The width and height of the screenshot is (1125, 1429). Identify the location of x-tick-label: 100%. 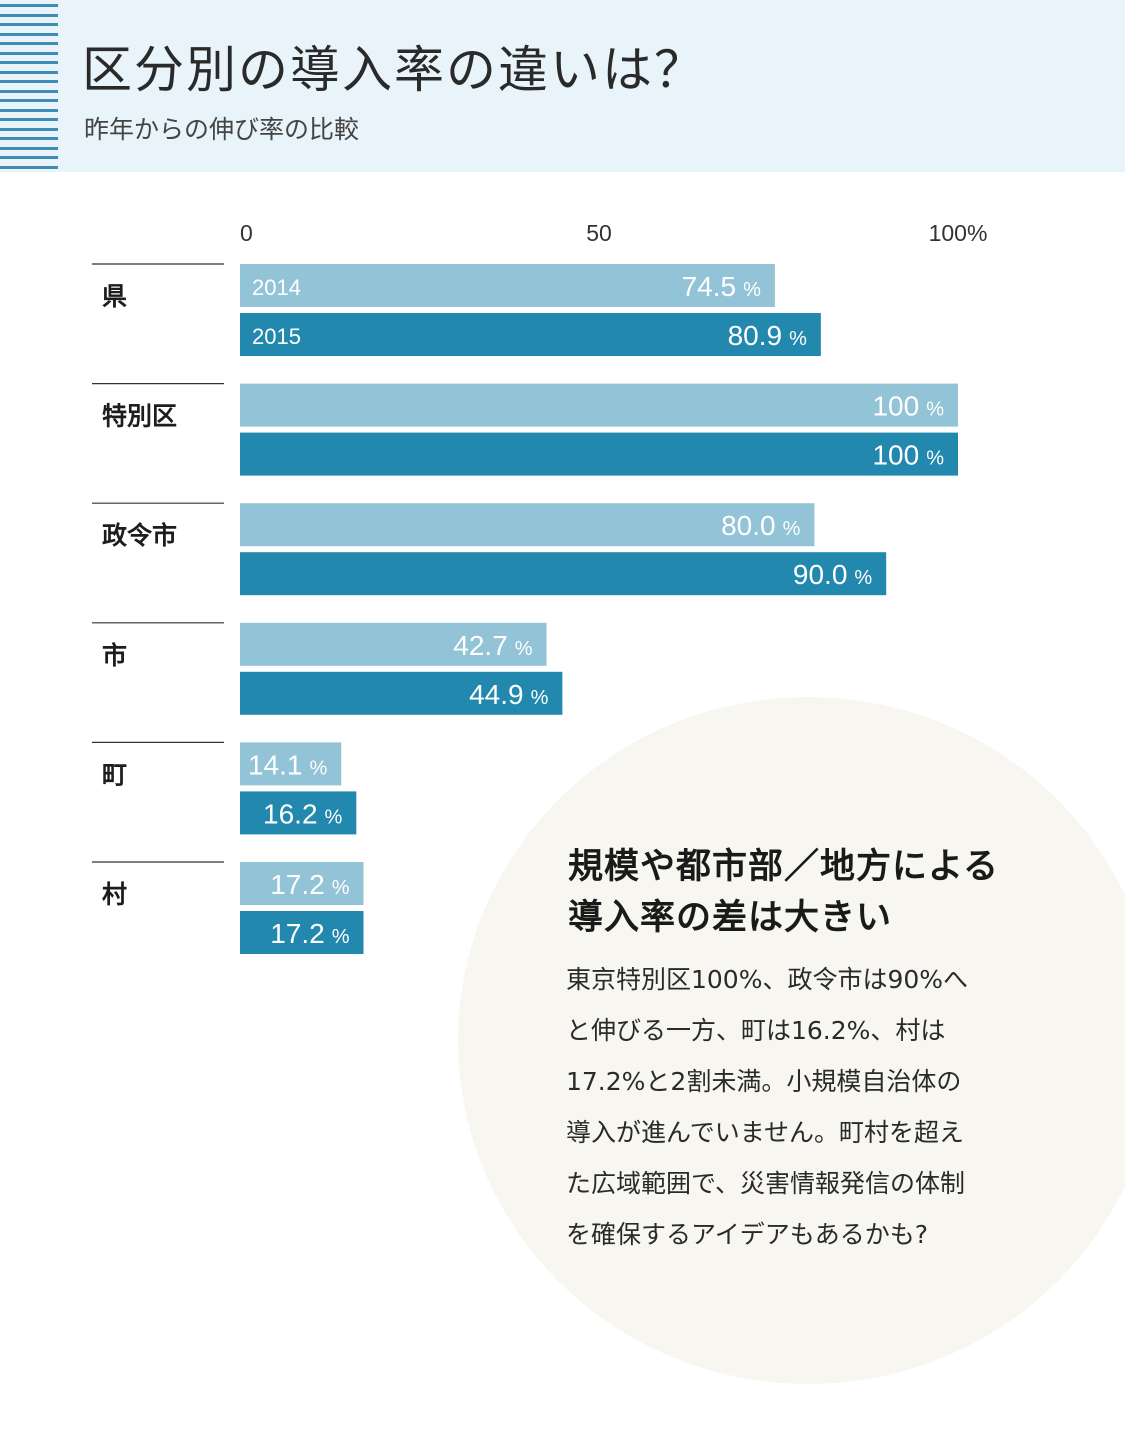
(958, 233).